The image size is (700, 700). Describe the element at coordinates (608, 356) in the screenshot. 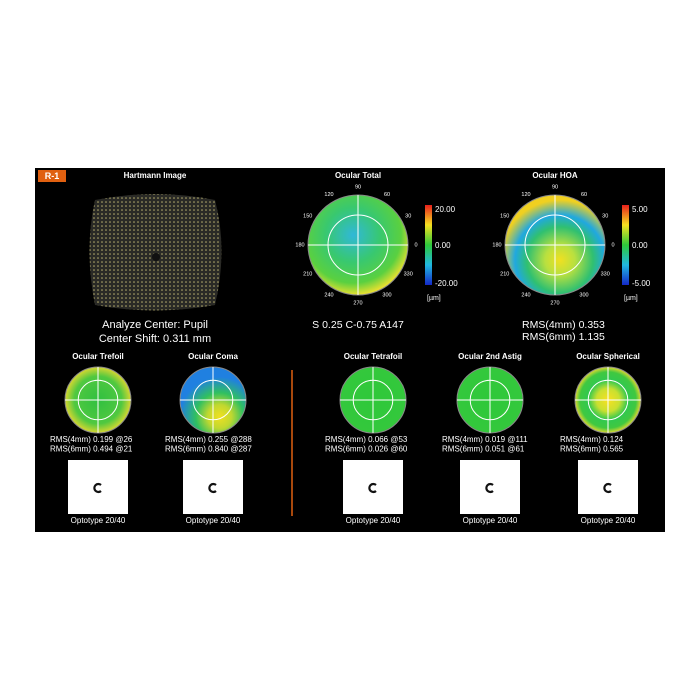

I see `term-title: Ocular Spherical` at that location.